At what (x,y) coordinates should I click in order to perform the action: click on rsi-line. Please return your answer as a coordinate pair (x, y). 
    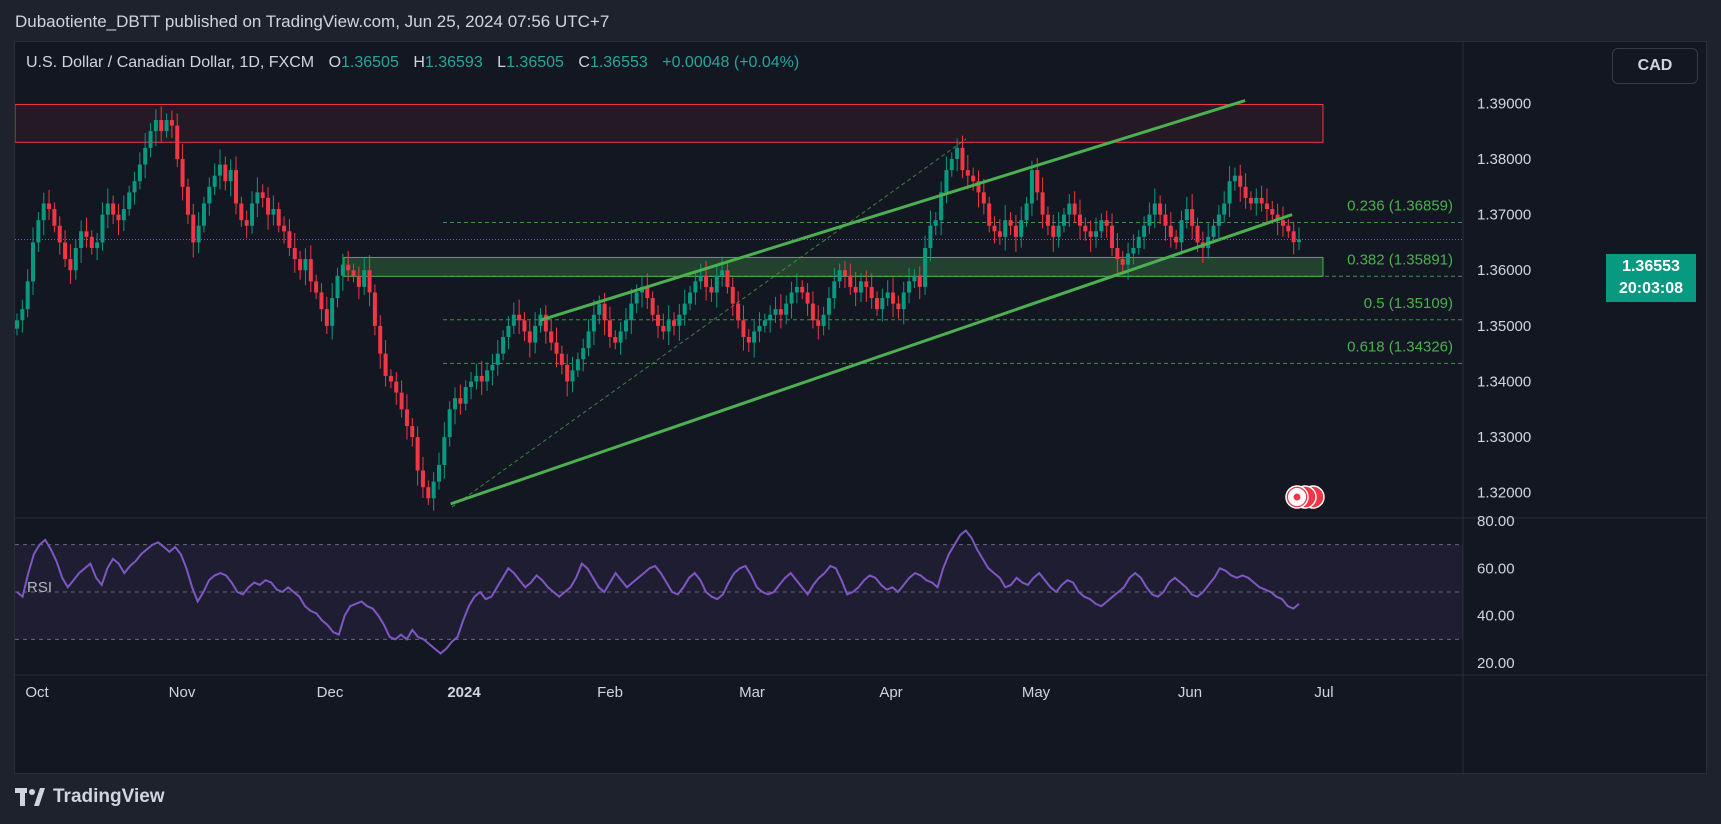
    Looking at the image, I should click on (658, 592).